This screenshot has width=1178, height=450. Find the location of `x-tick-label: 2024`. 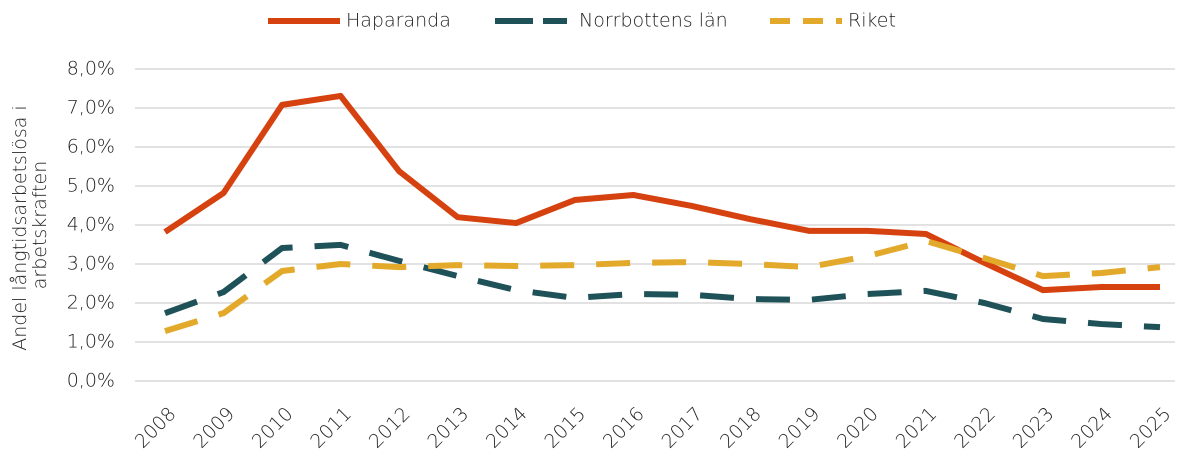

x-tick-label: 2024 is located at coordinates (1092, 426).